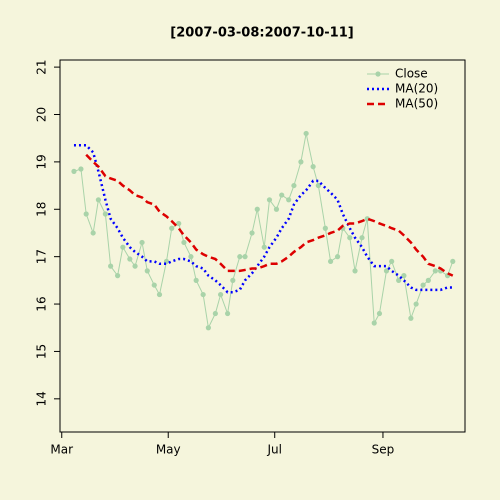 This screenshot has height=500, width=500. I want to click on x-tick-label: Jul, so click(273, 450).